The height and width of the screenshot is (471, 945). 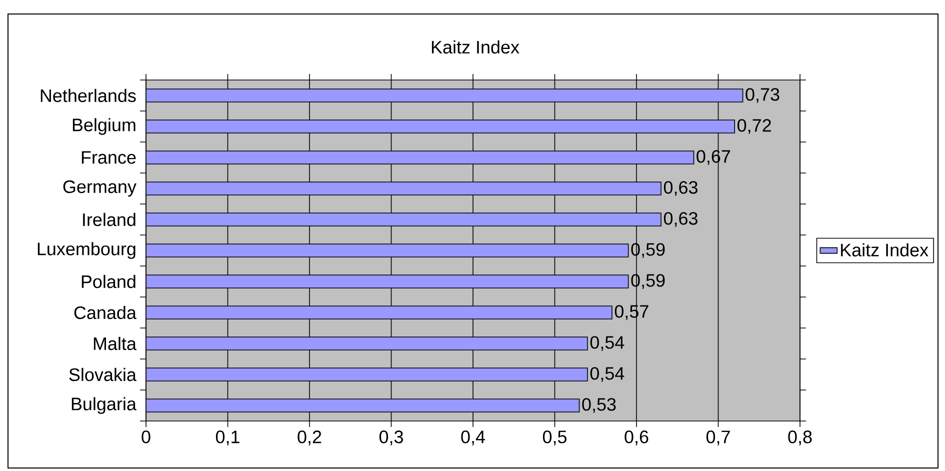 What do you see at coordinates (109, 219) in the screenshot?
I see `y-tick-label: Ireland` at bounding box center [109, 219].